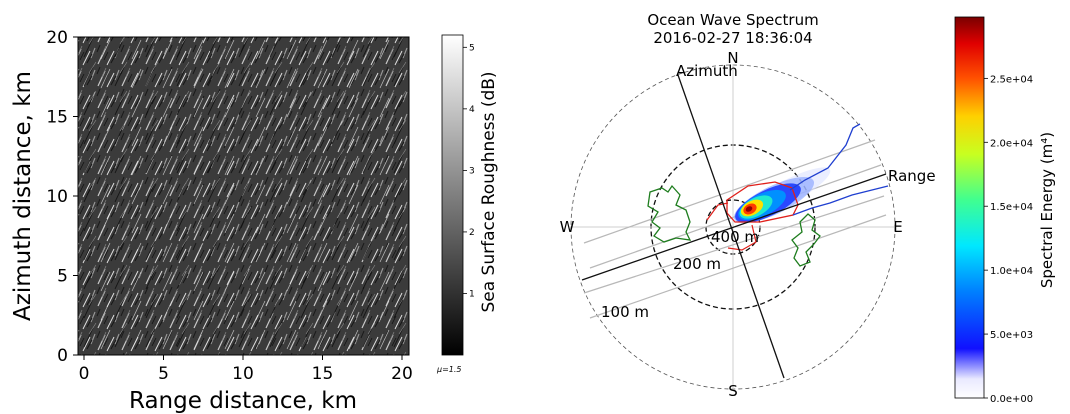  What do you see at coordinates (732, 20) in the screenshot?
I see `spectrum-title: Ocean Wave Spectrum` at bounding box center [732, 20].